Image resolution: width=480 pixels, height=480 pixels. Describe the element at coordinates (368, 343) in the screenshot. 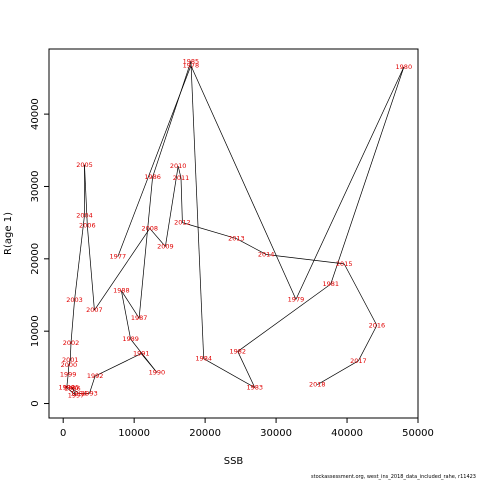

I see `segment-2016-2017` at that location.